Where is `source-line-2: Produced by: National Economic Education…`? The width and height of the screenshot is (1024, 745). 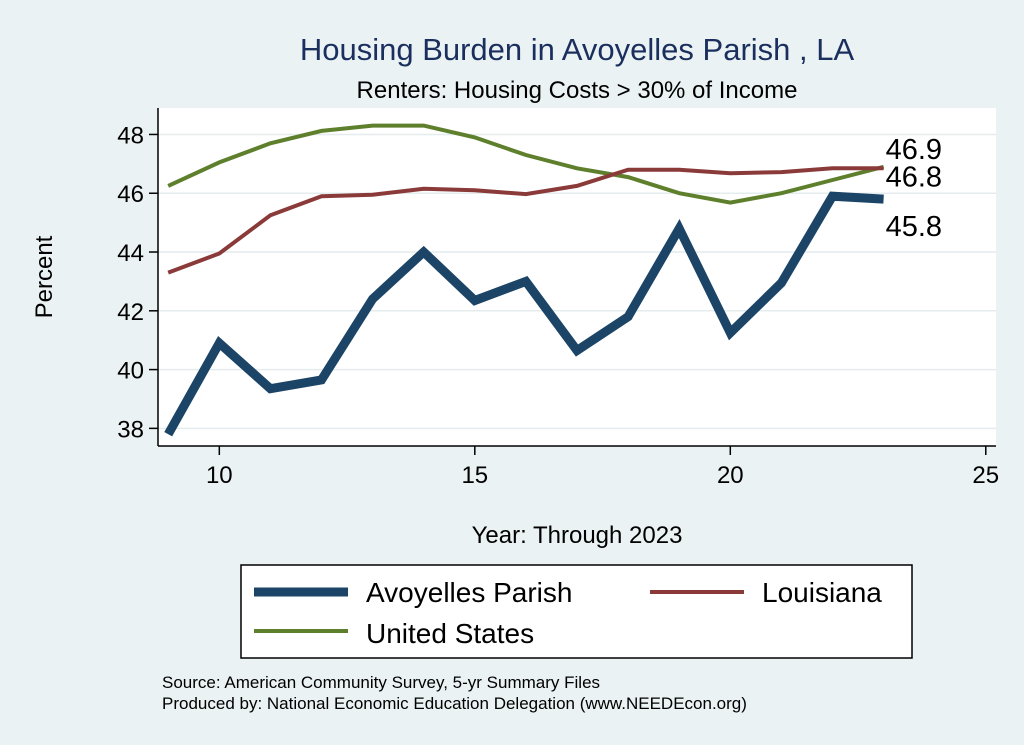 source-line-2: Produced by: National Economic Education… is located at coordinates (454, 703).